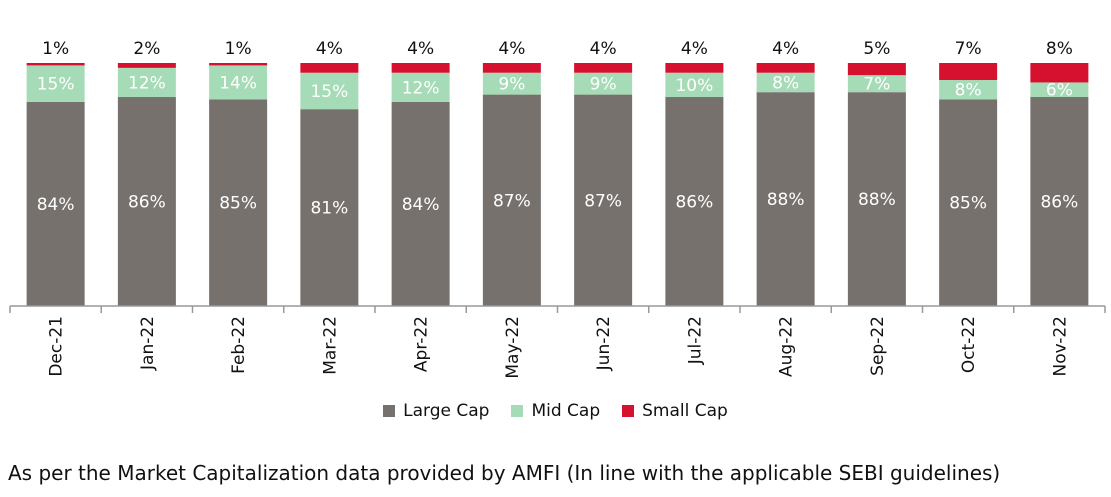  What do you see at coordinates (1060, 346) in the screenshot?
I see `x-tick-label: Nov-22` at bounding box center [1060, 346].